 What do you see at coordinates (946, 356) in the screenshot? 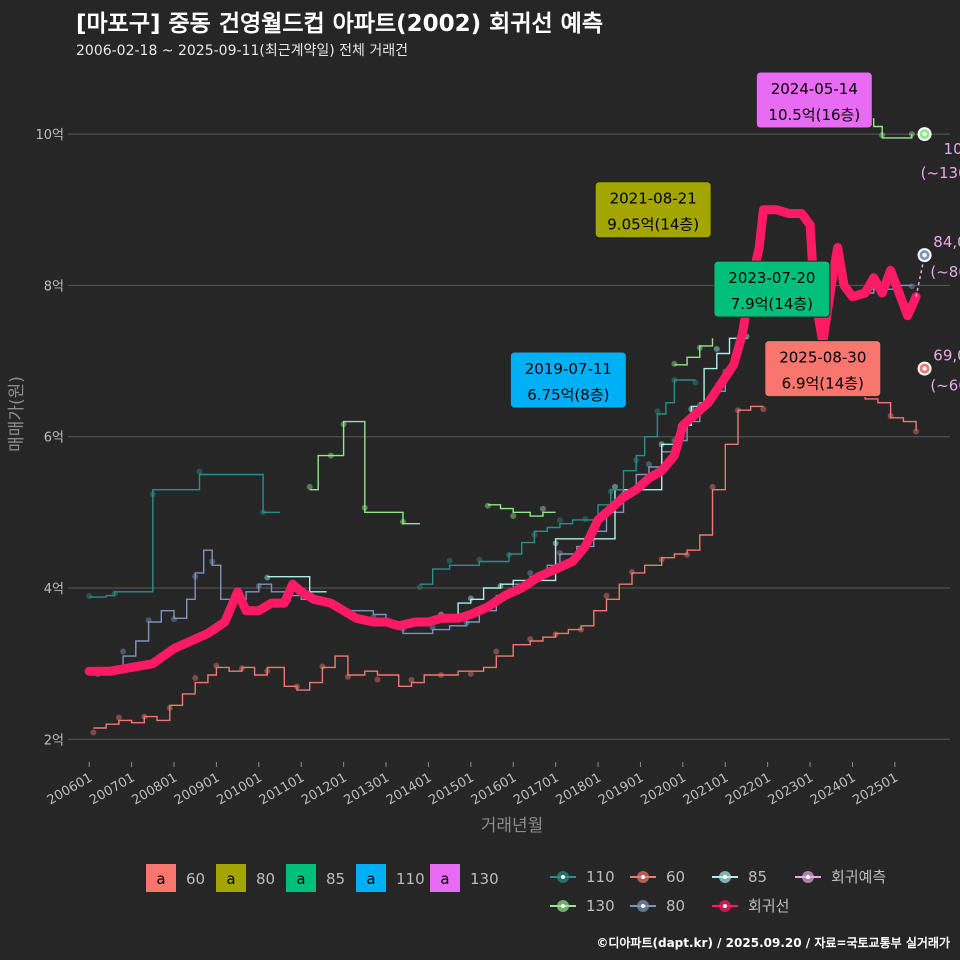
I see `forecast-value-label: 69,000` at bounding box center [946, 356].